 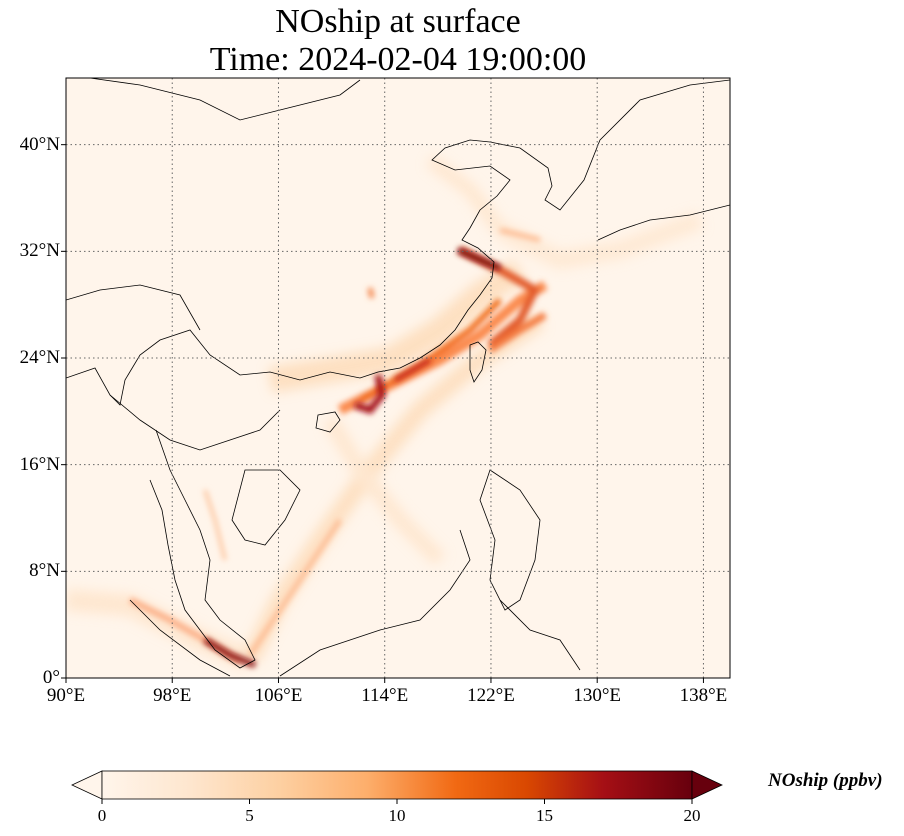 What do you see at coordinates (703, 695) in the screenshot?
I see `lon-tick-label: 138°E` at bounding box center [703, 695].